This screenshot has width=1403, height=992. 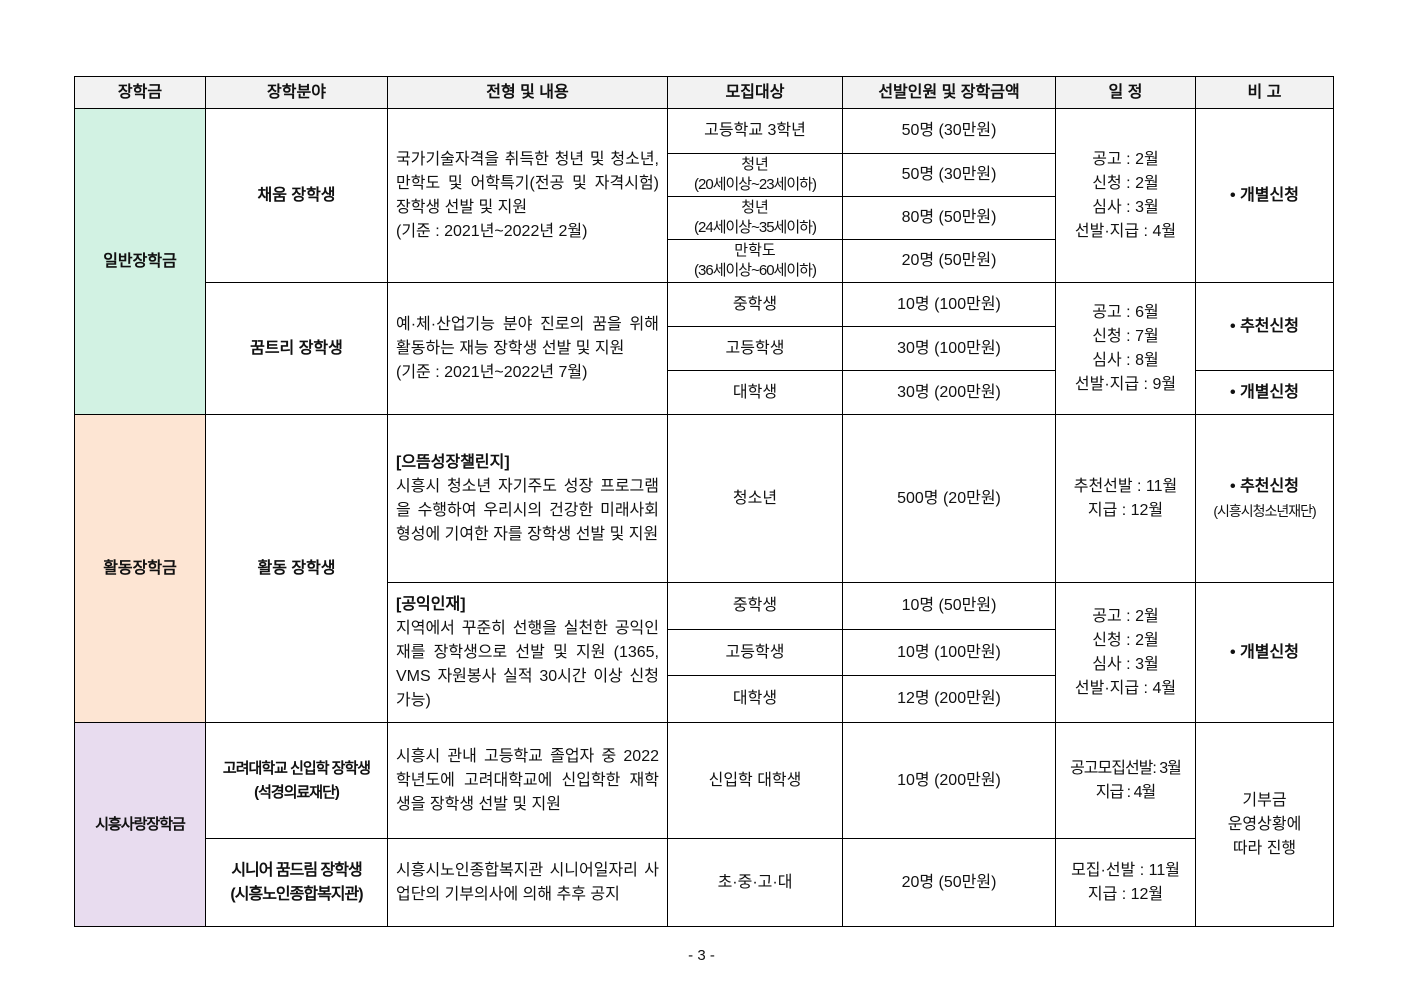 I want to click on note-public: • 개별신청, so click(x=1264, y=652).